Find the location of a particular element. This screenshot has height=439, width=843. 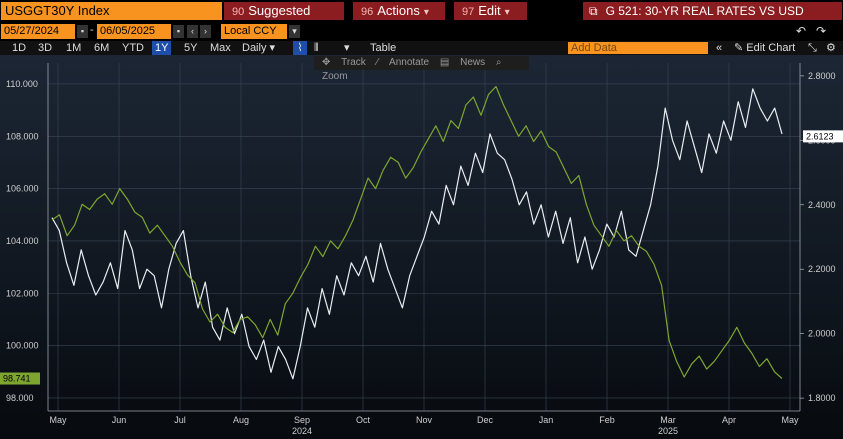

external-link-icon: ⧉ is located at coordinates (593, 11).